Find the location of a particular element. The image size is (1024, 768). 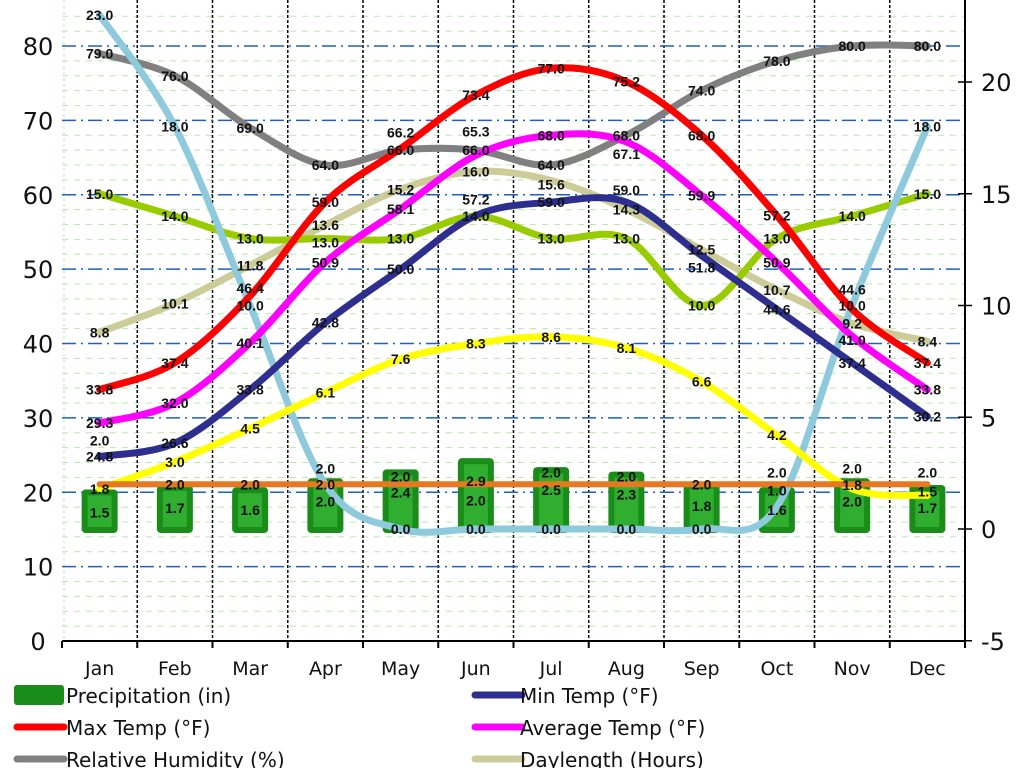

data-label: 8.4 is located at coordinates (928, 341).